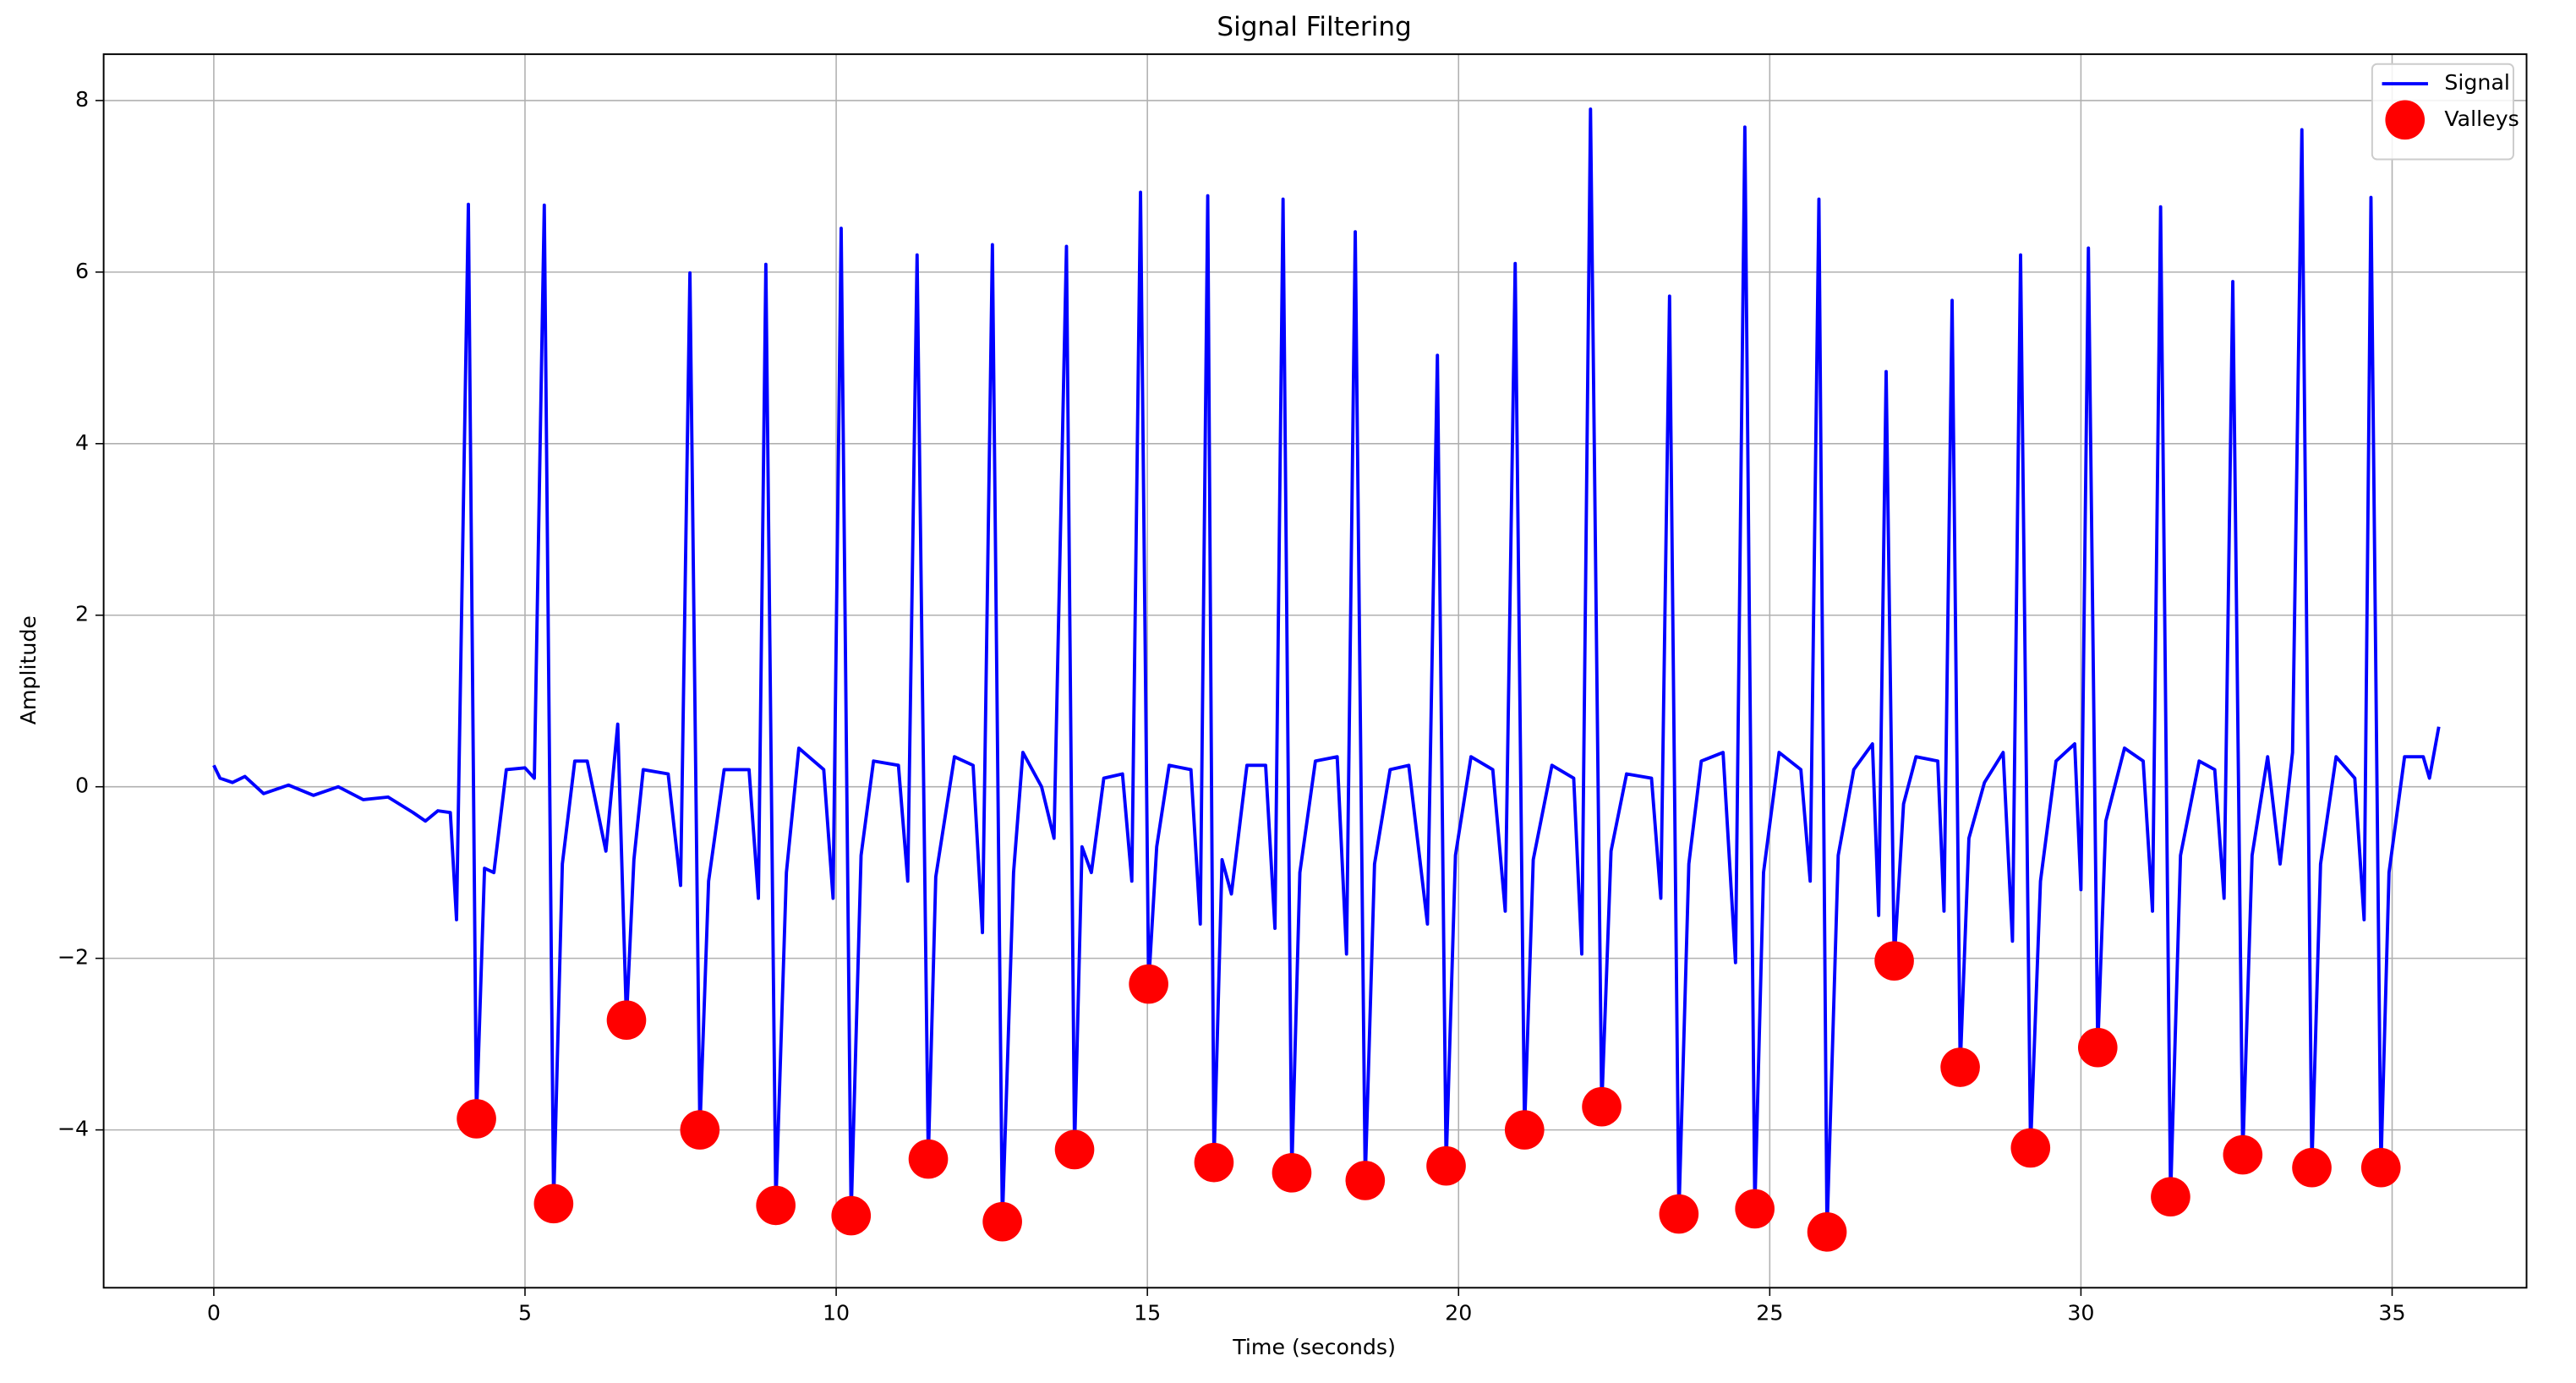 This screenshot has width=2576, height=1383. Describe the element at coordinates (82, 99) in the screenshot. I see `y-tick-label: 8` at that location.